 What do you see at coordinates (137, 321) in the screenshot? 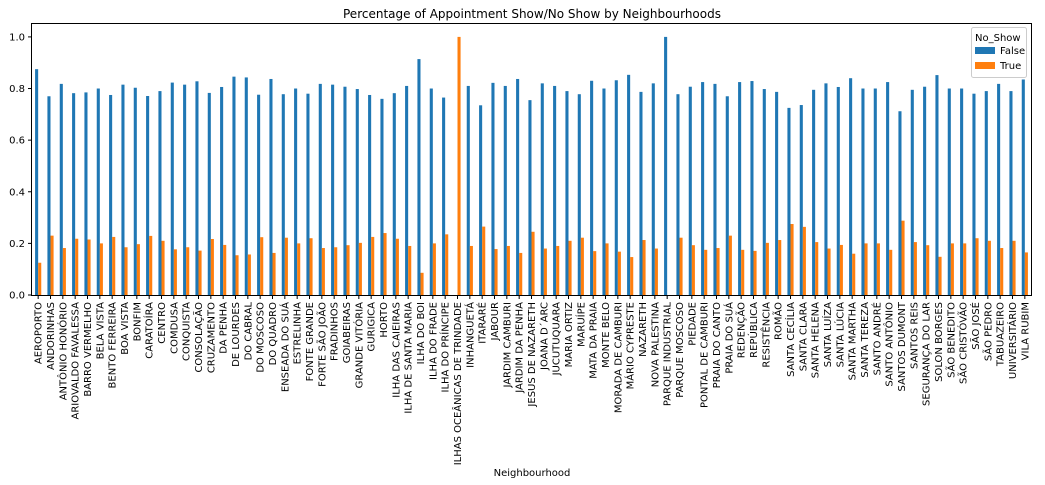
I see `x-tick-label: BONFIM` at bounding box center [137, 321].